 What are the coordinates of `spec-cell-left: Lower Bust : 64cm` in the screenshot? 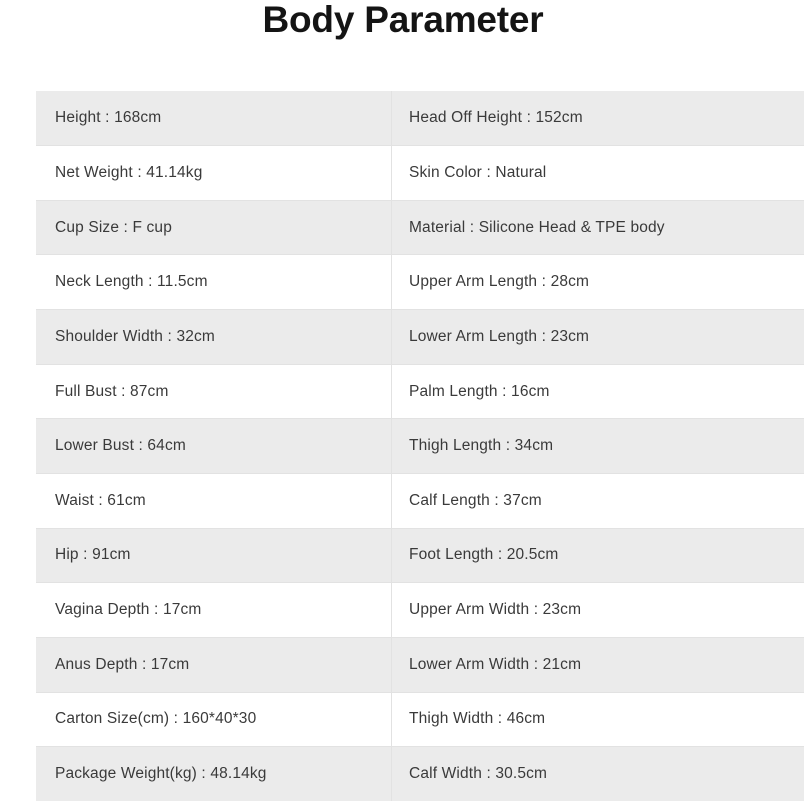 It's located at (214, 446).